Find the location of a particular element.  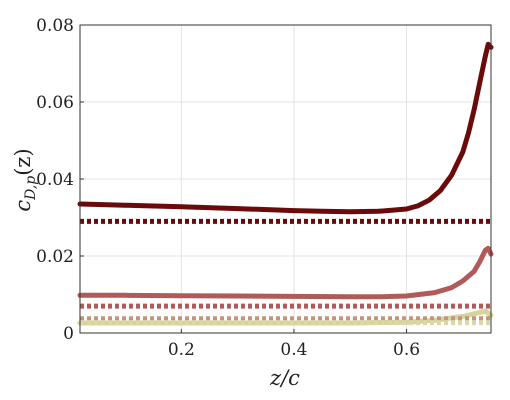

x-ticks: 0.2 0.4 0.6 is located at coordinates (294, 344).